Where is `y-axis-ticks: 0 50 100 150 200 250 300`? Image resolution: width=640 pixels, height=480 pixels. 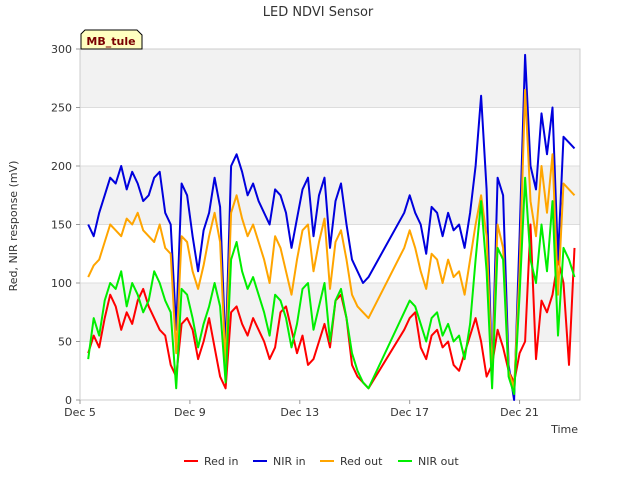
y-axis-ticks: 0 50 100 150 200 250 300 is located at coordinates (65, 225).